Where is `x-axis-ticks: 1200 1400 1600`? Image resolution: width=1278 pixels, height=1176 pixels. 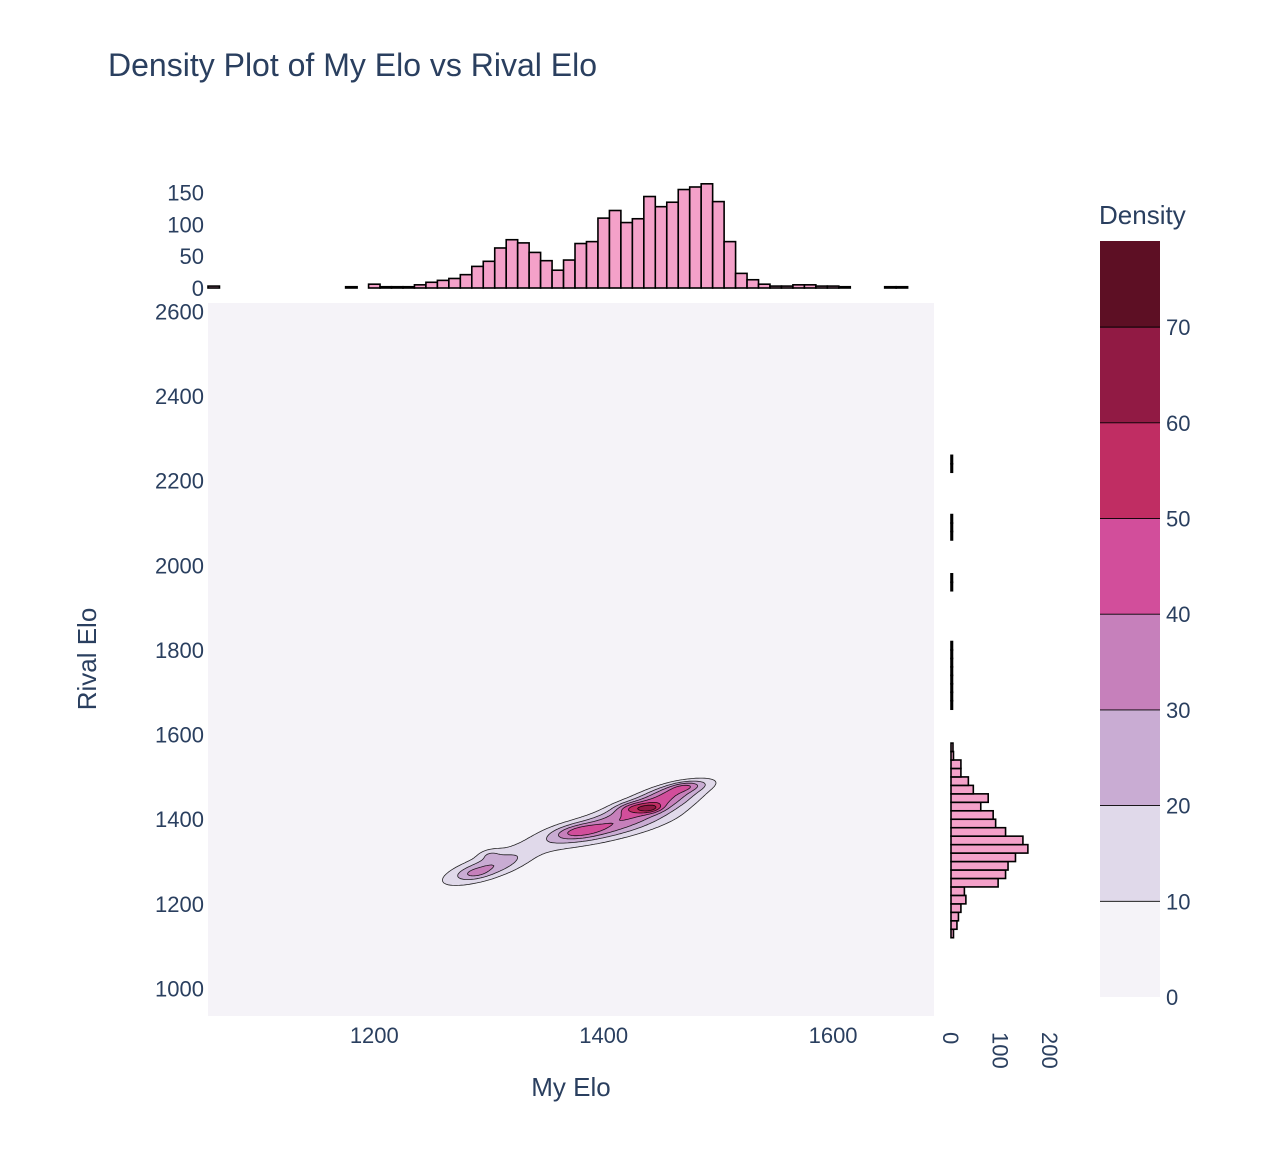
x-axis-ticks: 1200 1400 1600 is located at coordinates (604, 1035).